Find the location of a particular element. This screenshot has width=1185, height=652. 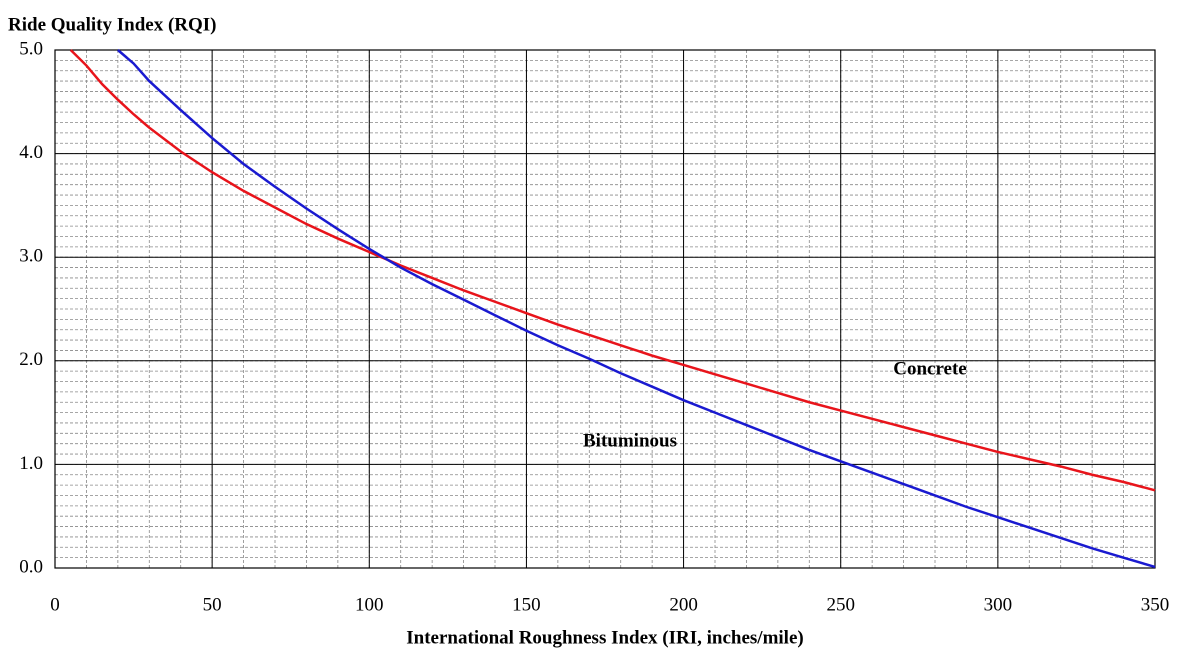

y-tick-label: 2.0 is located at coordinates (31, 359).